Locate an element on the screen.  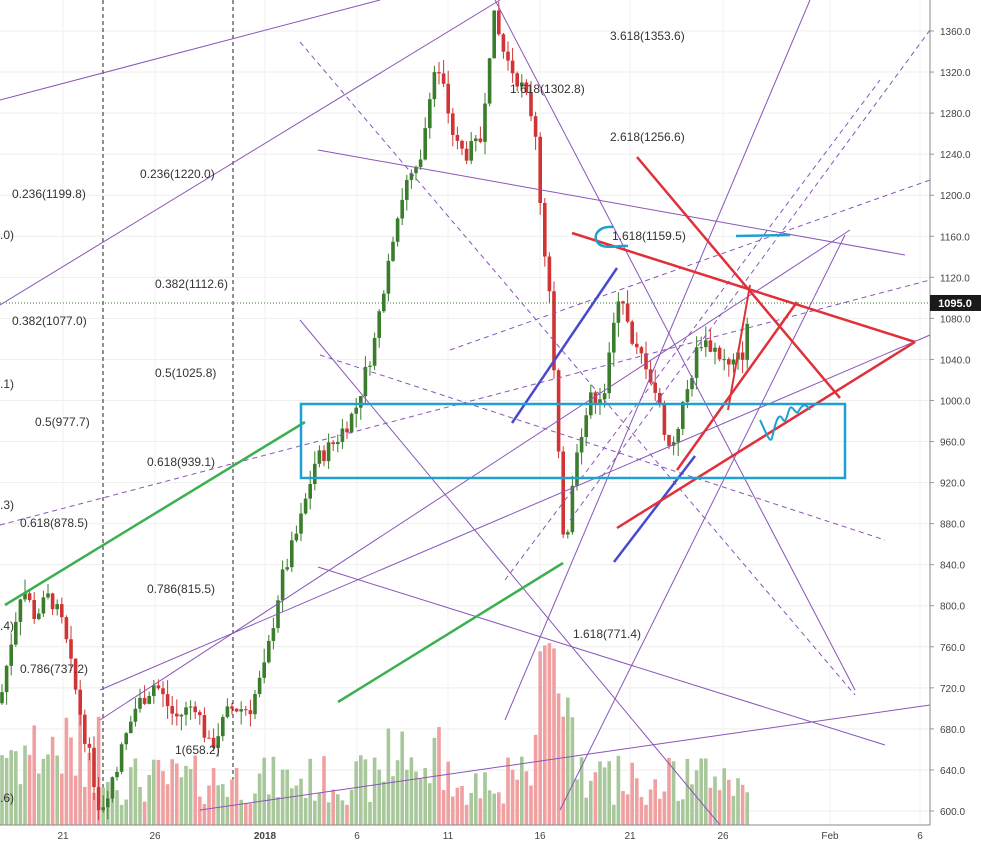
trendline-purple is located at coordinates (601, 656).